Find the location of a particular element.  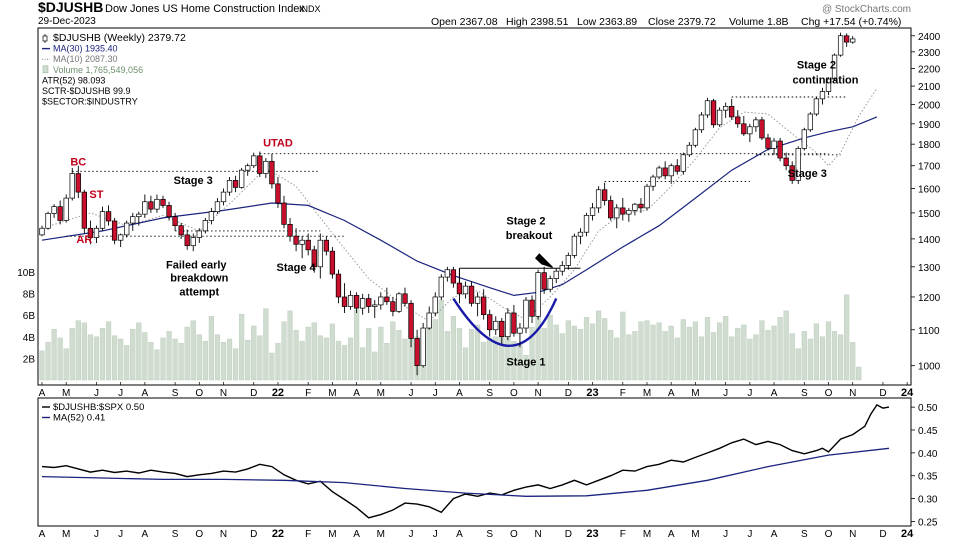

price-tick-label: 1200 is located at coordinates (929, 298).